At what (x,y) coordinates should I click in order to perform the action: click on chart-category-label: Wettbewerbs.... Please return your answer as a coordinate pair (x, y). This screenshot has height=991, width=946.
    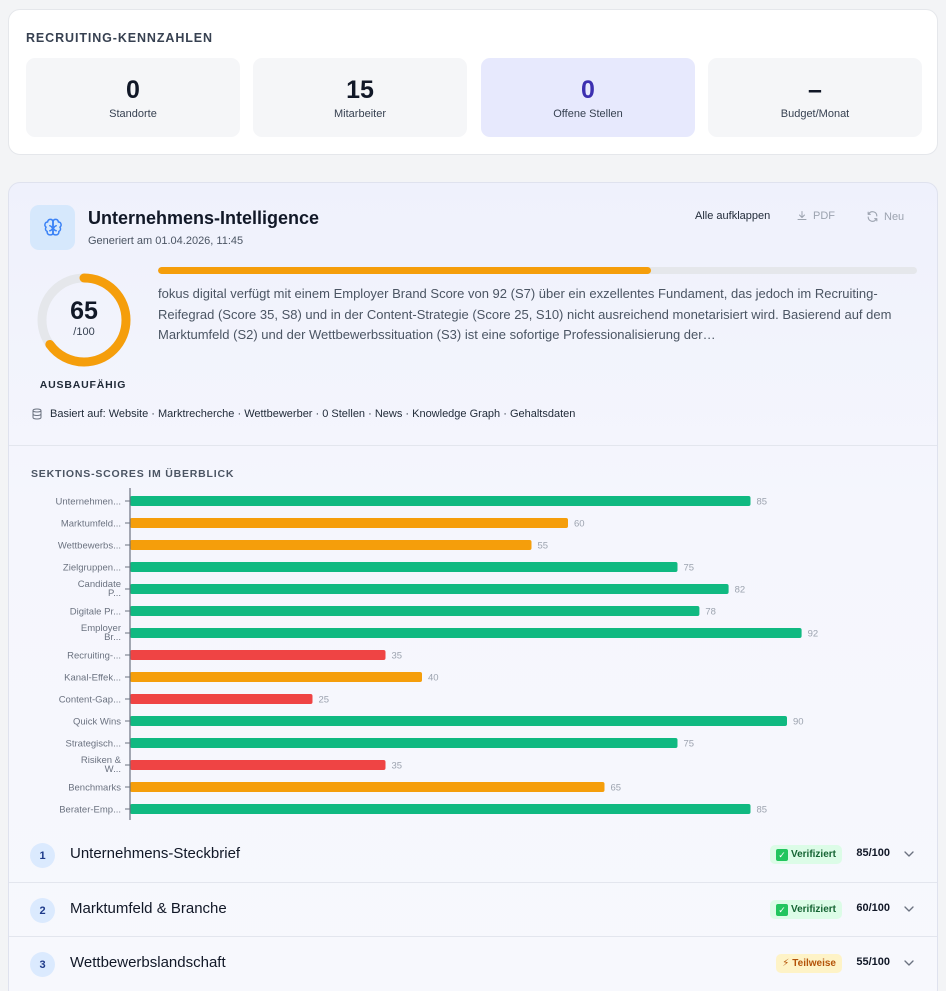
    Looking at the image, I should click on (89, 546).